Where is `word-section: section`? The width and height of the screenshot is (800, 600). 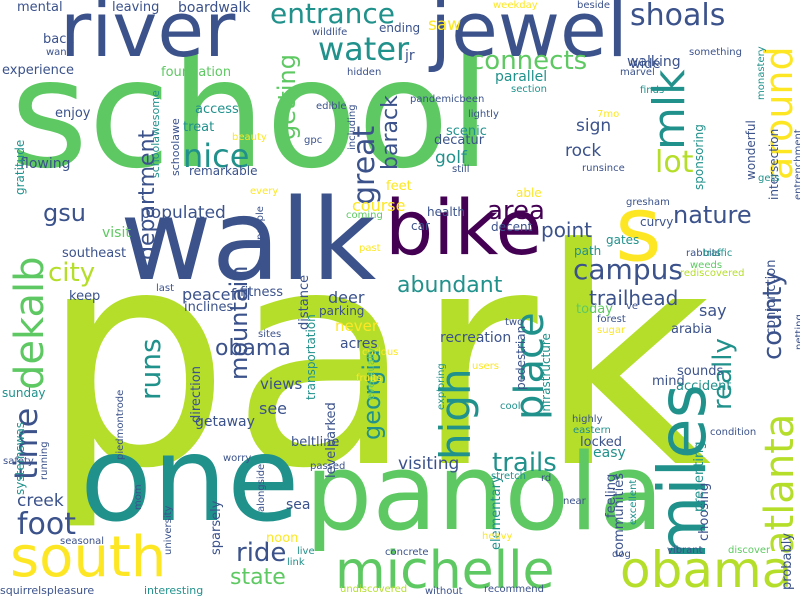
word-section: section is located at coordinates (529, 89).